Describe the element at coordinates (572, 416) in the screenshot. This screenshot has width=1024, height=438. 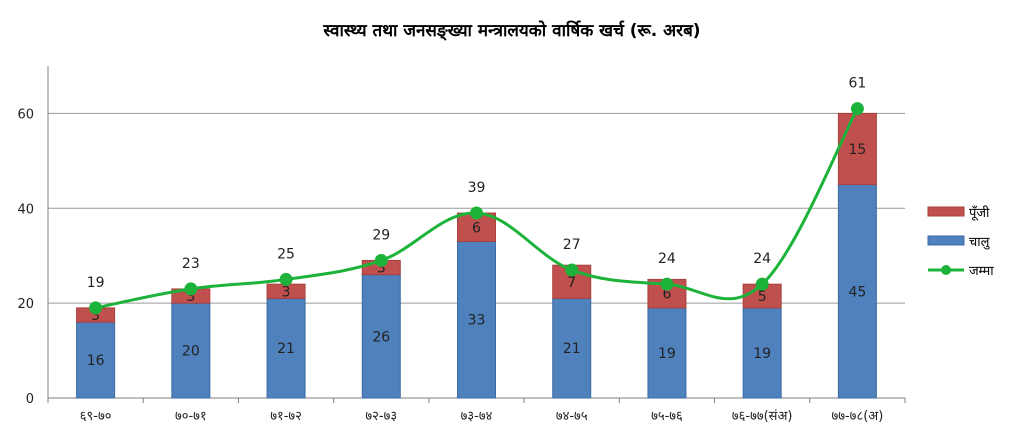
I see `x-tick-label: ७४-७५` at that location.